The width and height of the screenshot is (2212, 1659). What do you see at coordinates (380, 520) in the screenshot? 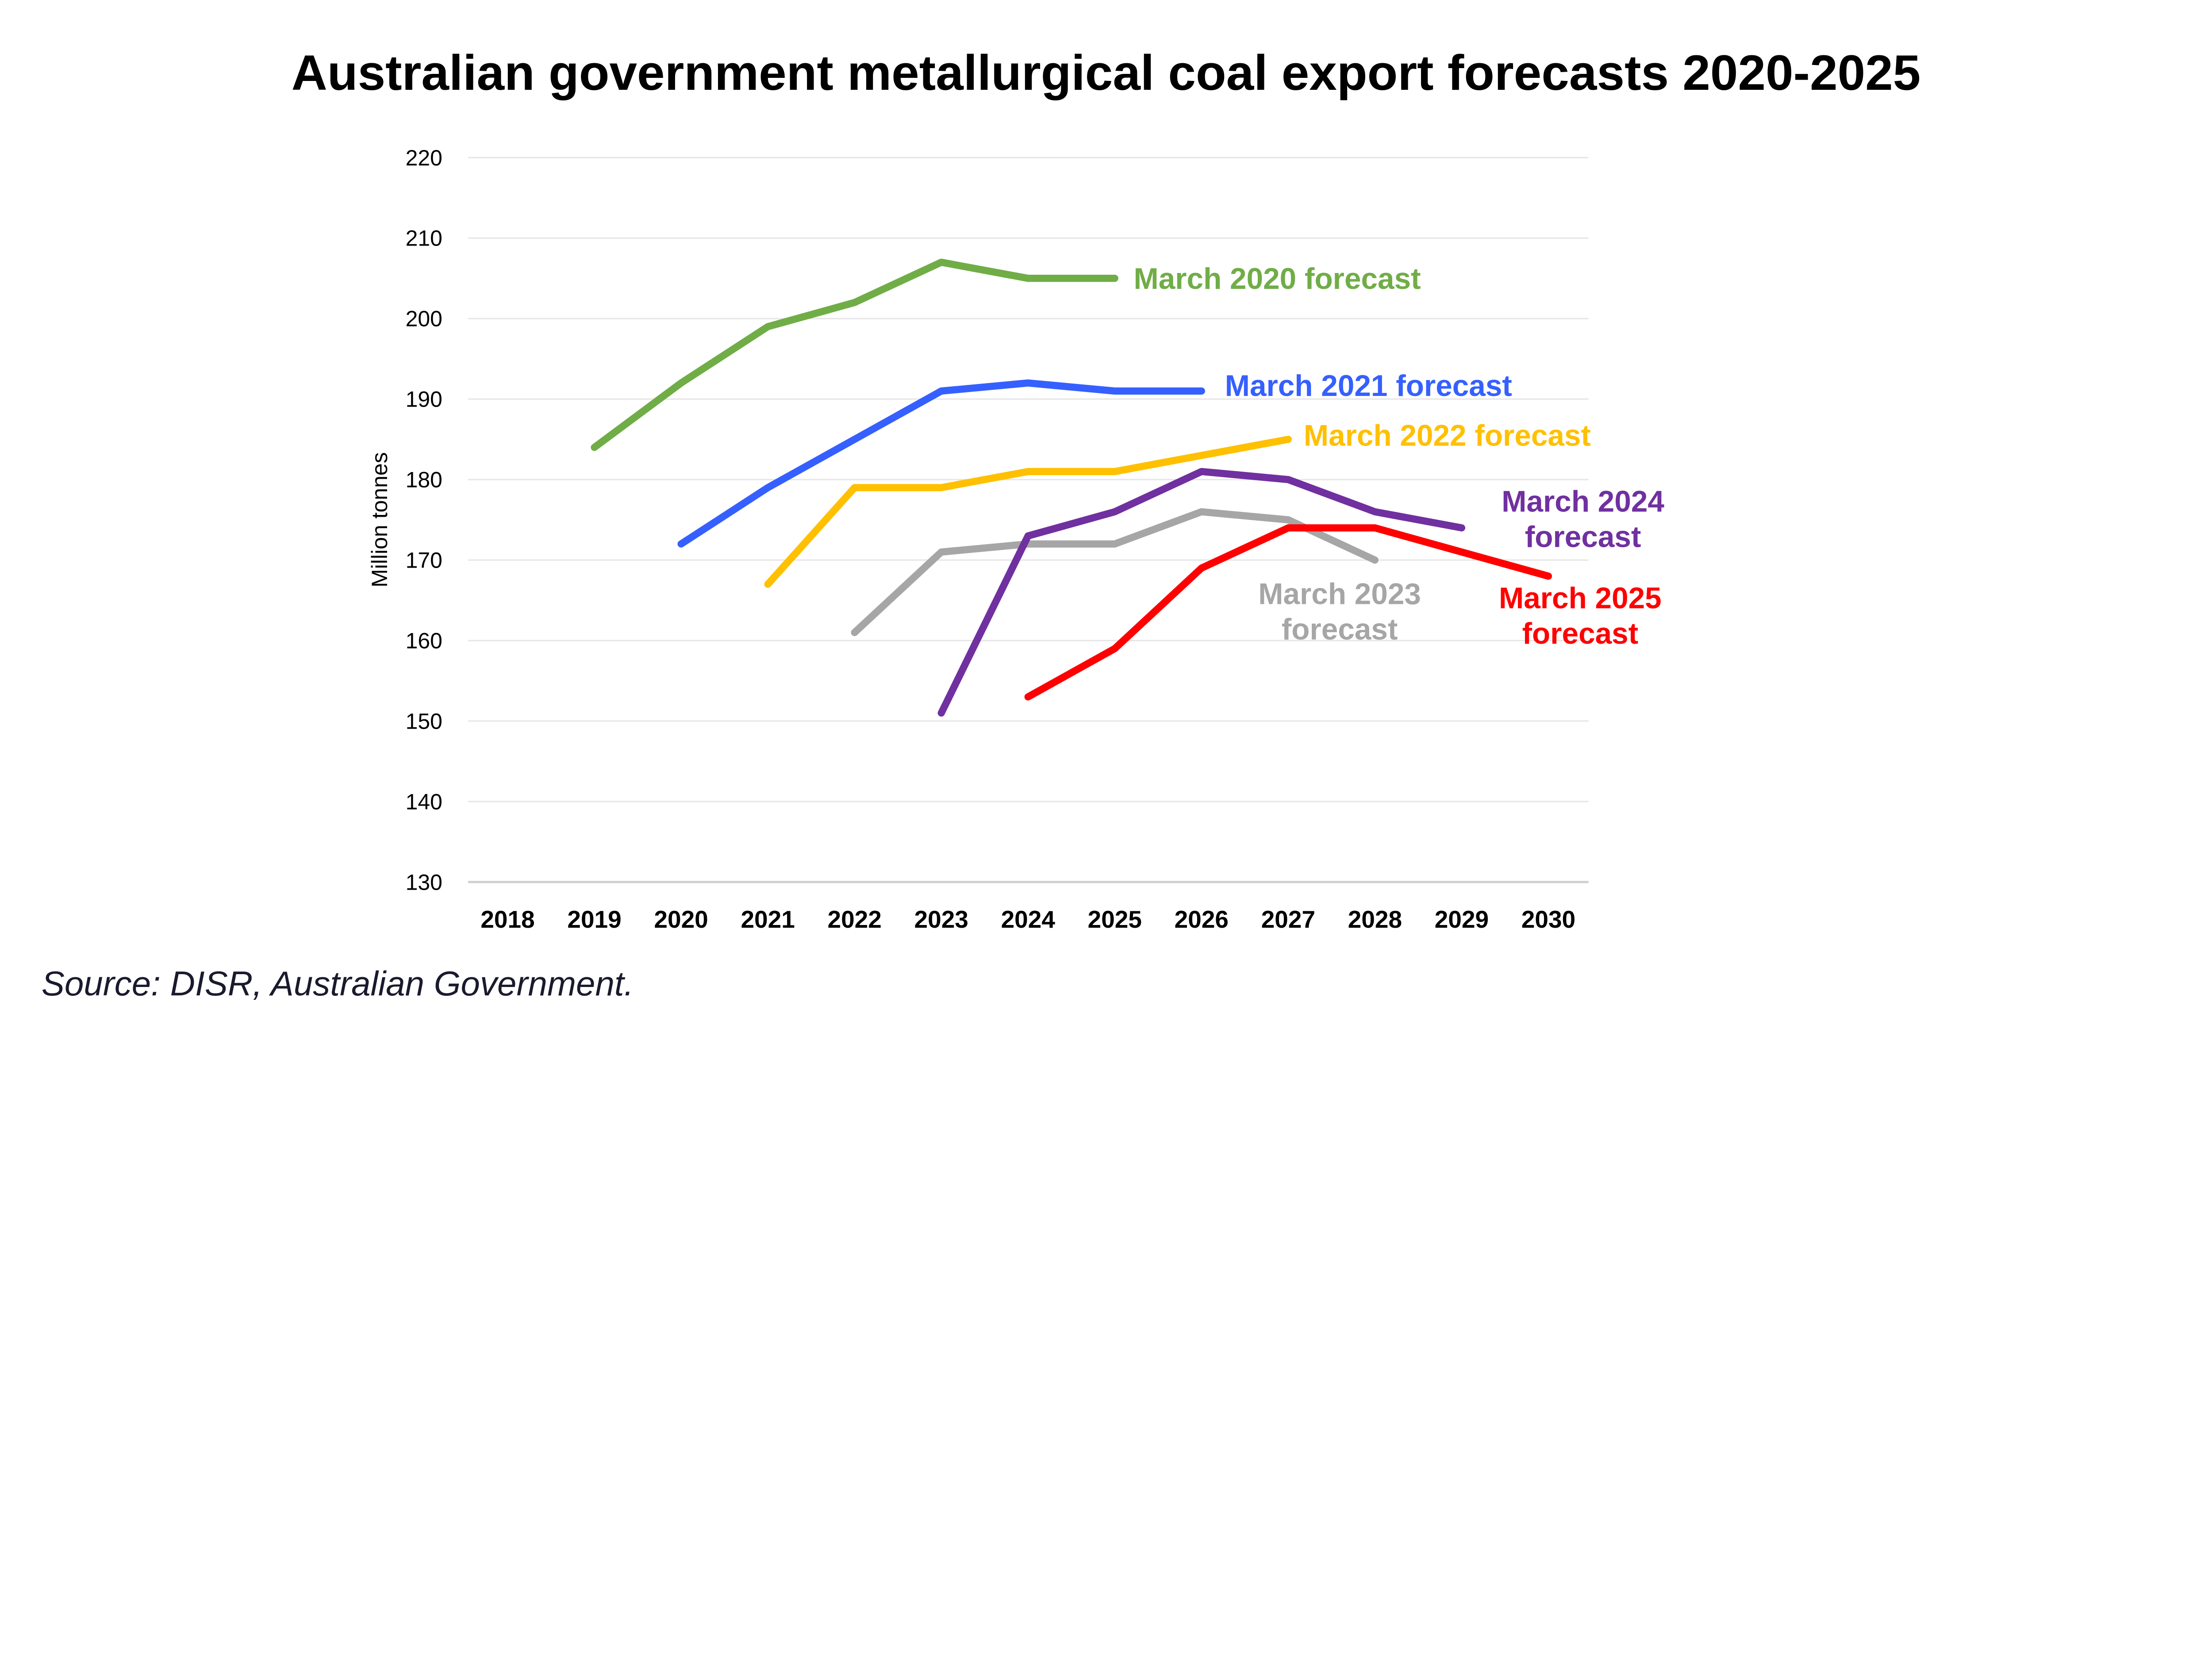
I see `y-axis-label: Million tonnes` at bounding box center [380, 520].